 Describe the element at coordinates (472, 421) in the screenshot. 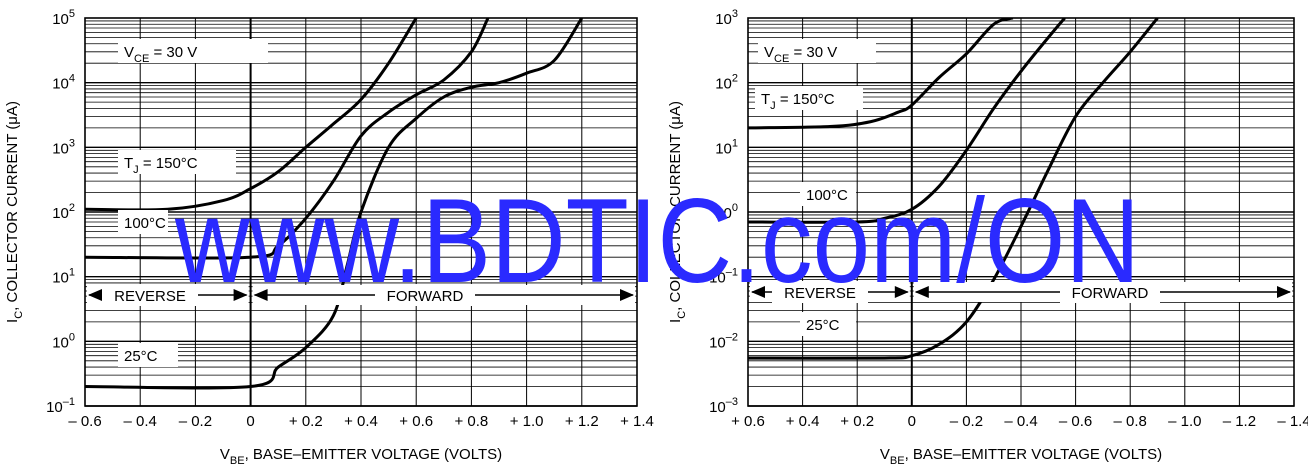

I see `x-tick-label: + 0.8` at that location.